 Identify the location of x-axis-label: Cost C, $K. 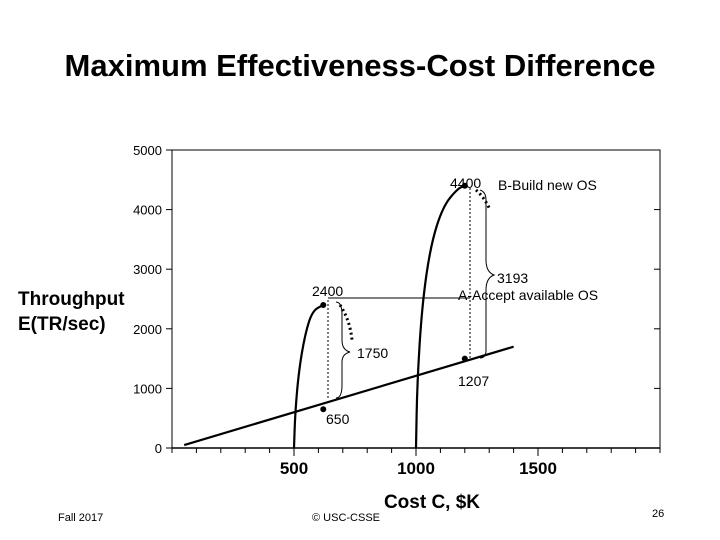
(432, 502).